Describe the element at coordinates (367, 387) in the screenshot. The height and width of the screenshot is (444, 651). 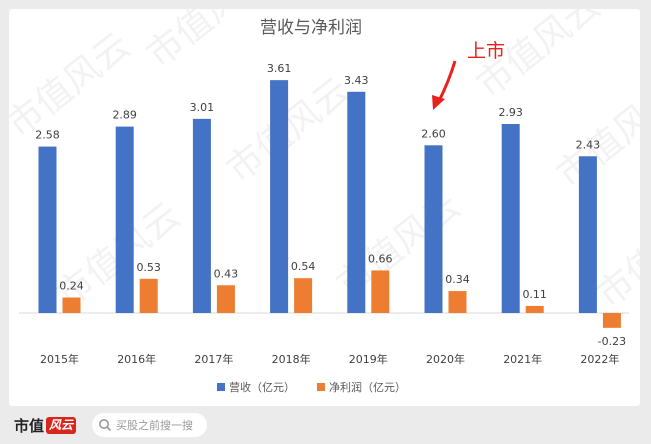
I see `legend-label: 净利润（亿元）` at that location.